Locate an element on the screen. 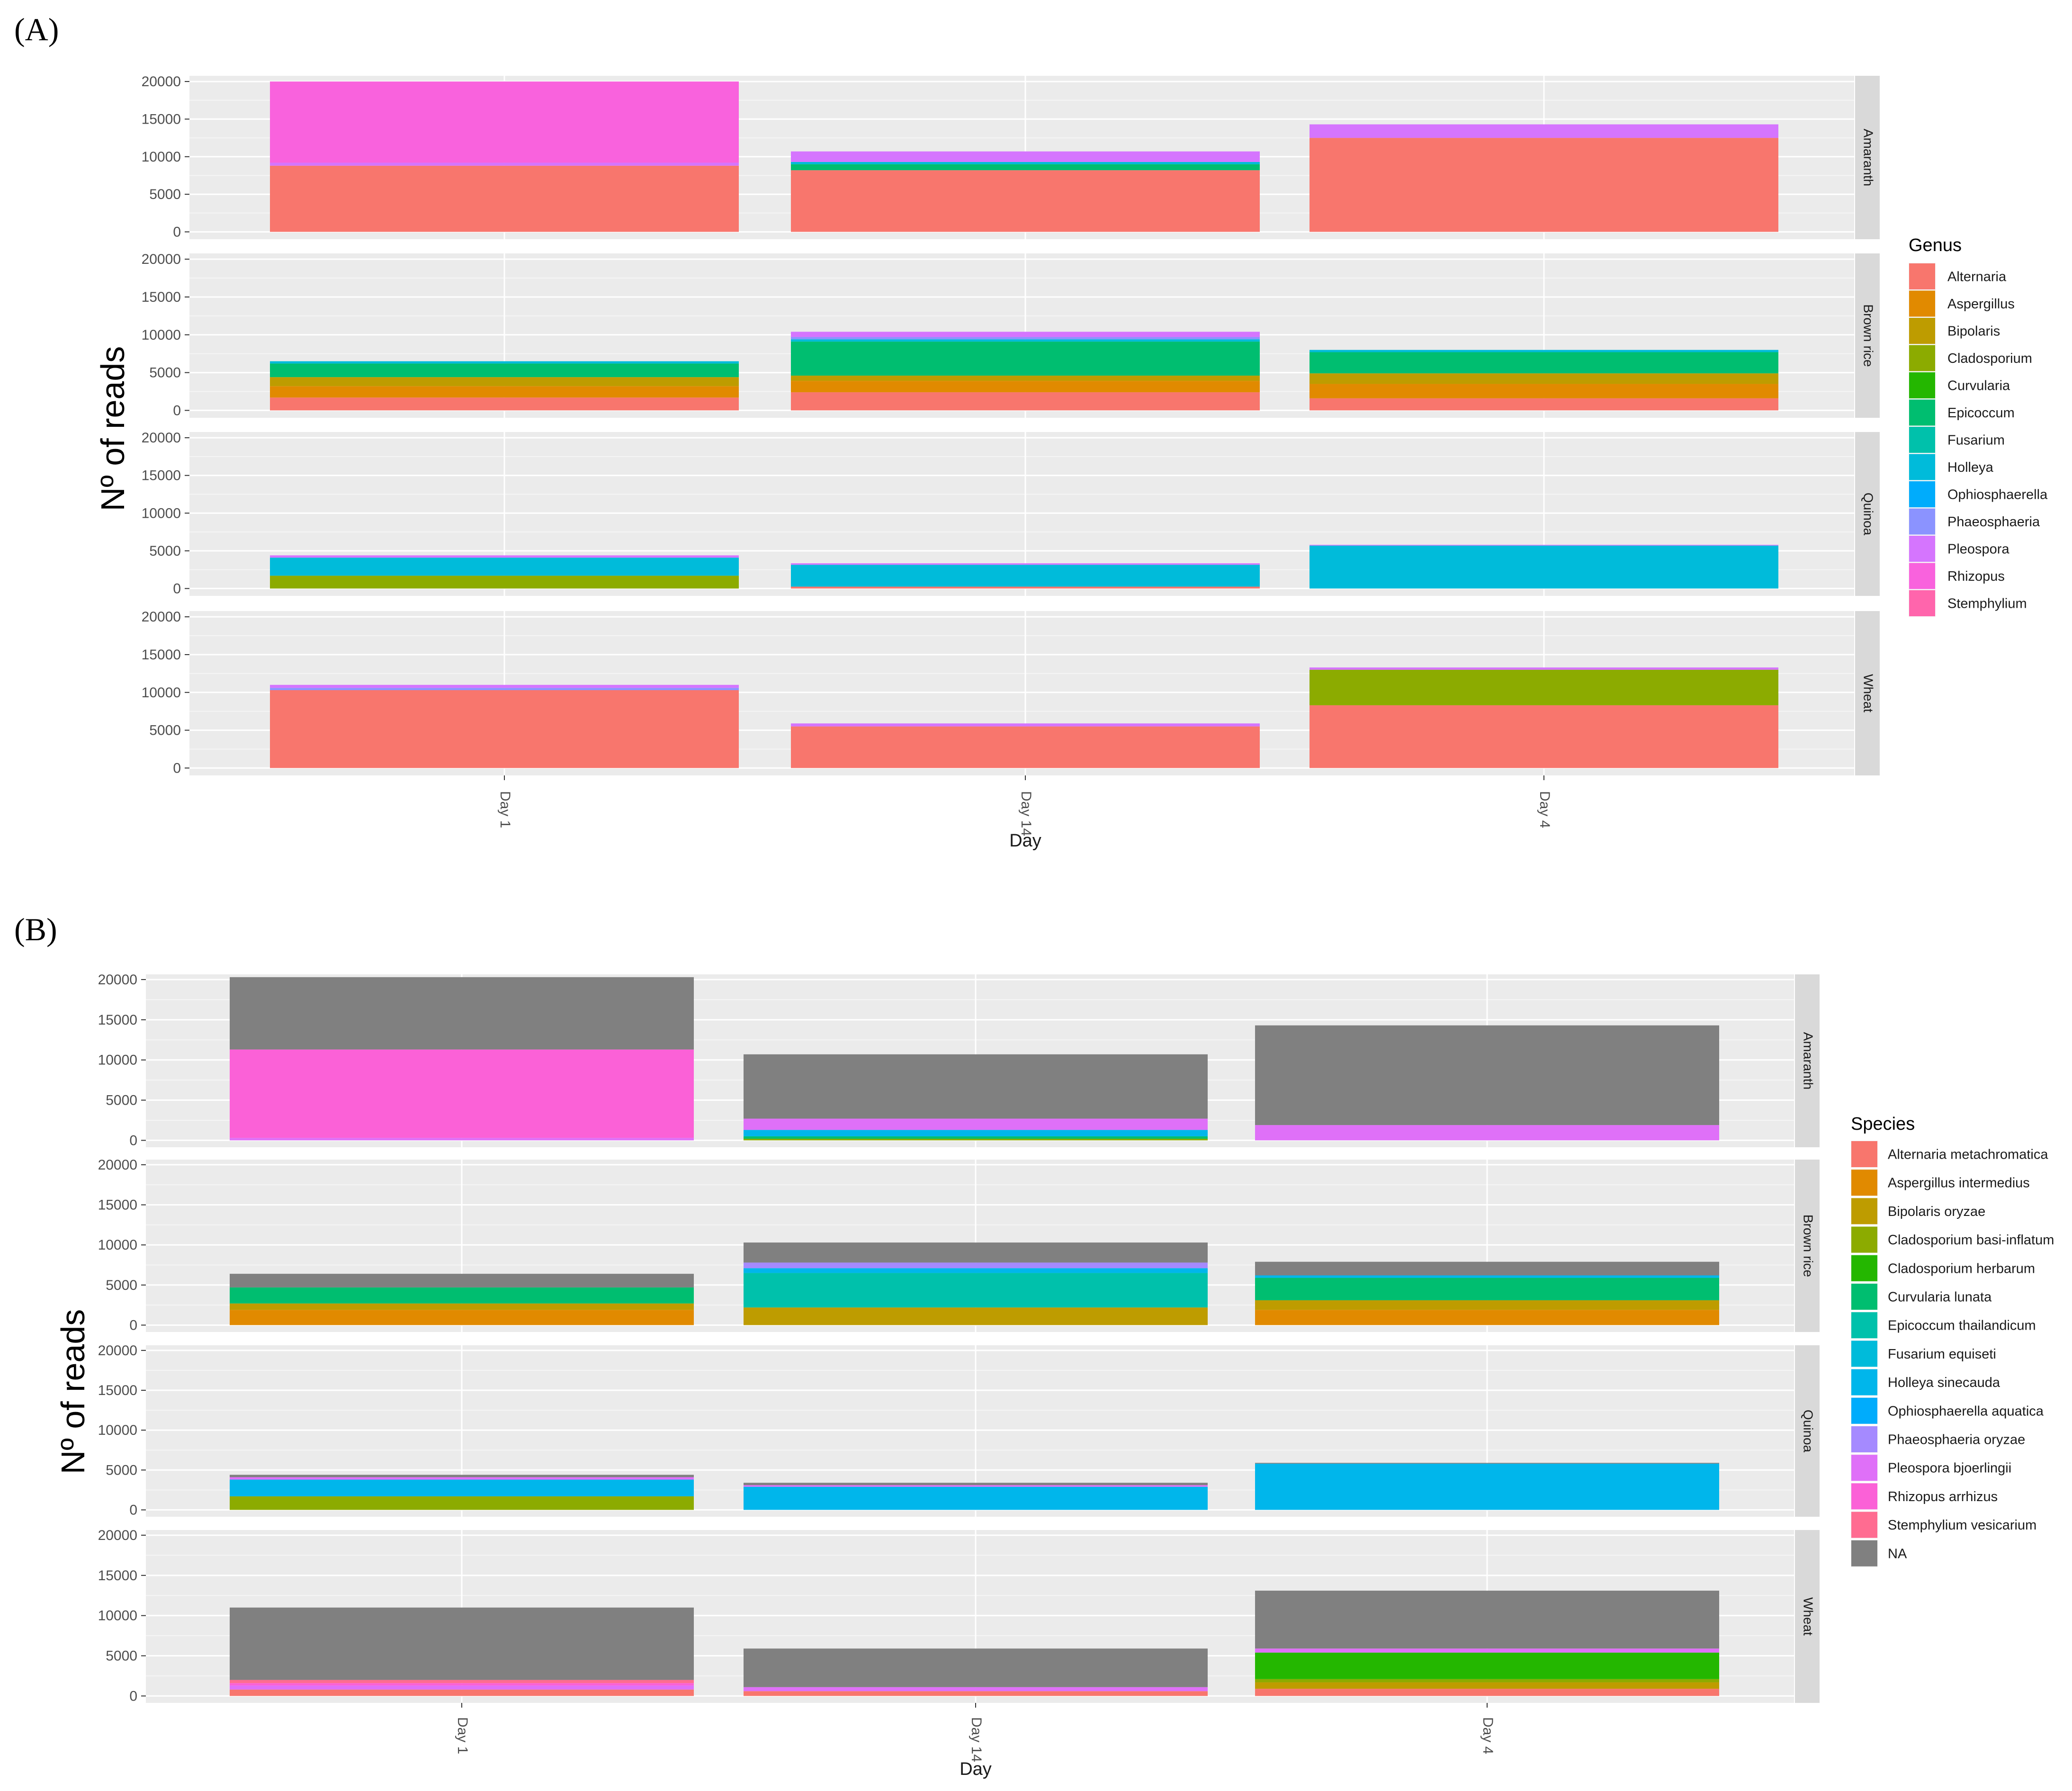 The image size is (2072, 1791). legend-item: Phaeosphaeria oryzae is located at coordinates (1938, 1439).